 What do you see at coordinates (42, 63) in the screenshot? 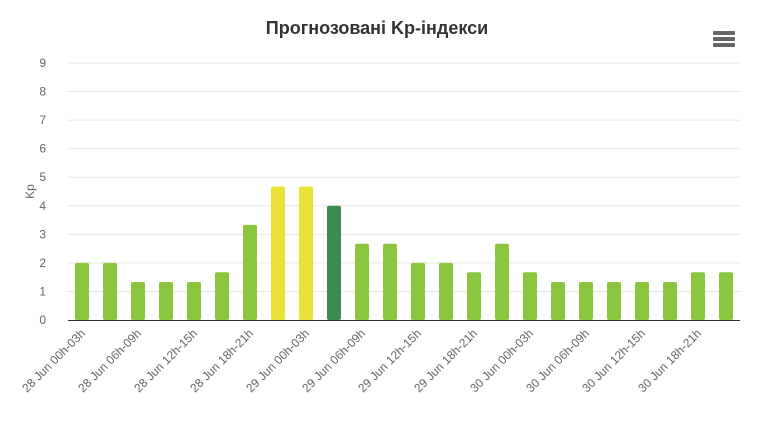
I see `y-tick-label: 9` at bounding box center [42, 63].